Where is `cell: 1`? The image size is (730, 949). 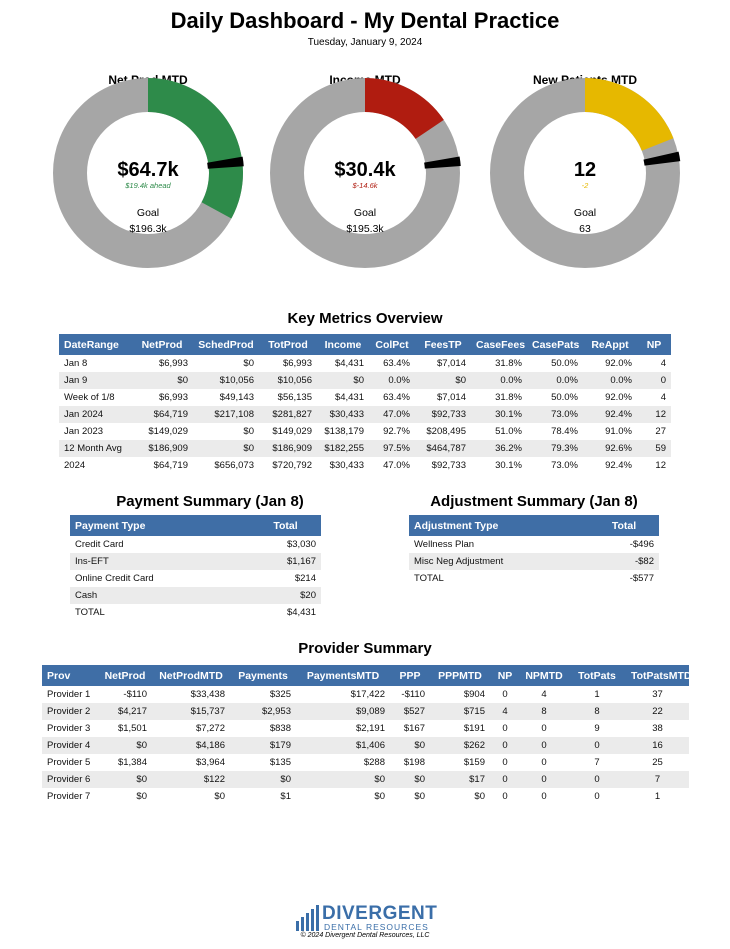 cell: 1 is located at coordinates (657, 796).